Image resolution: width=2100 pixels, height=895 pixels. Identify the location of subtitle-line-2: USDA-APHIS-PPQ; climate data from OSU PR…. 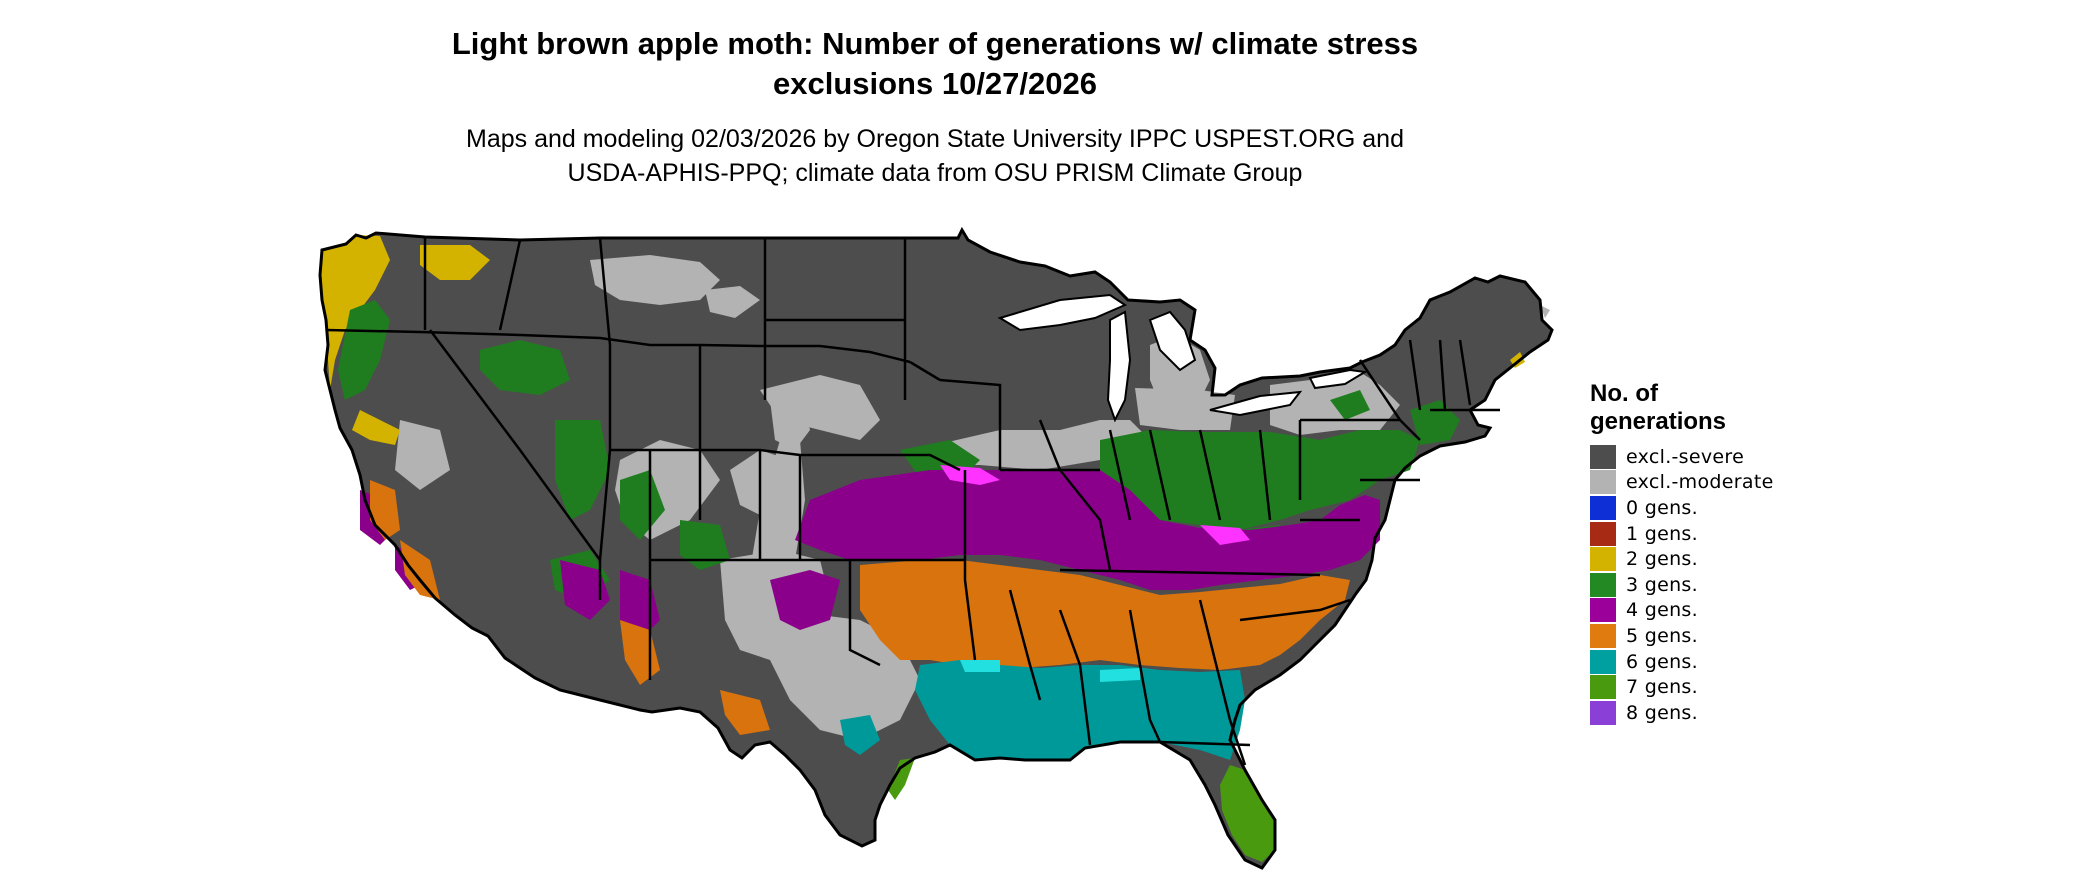
(935, 173).